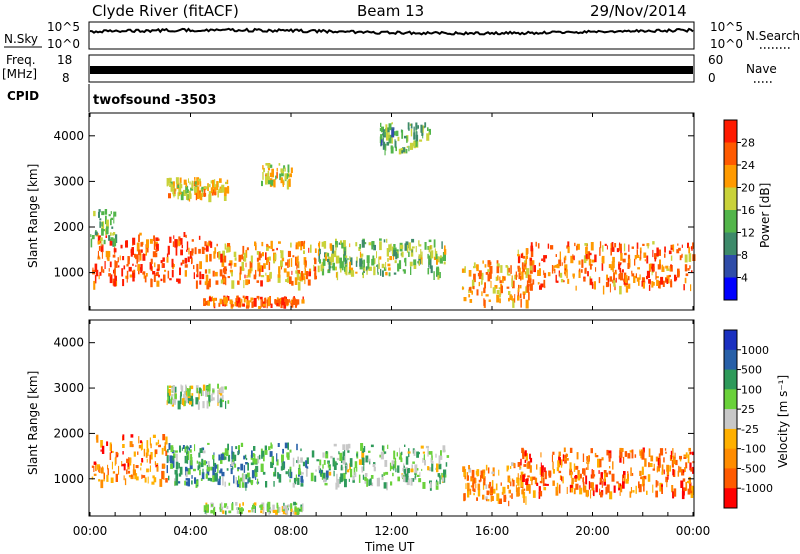 The height and width of the screenshot is (554, 800). Describe the element at coordinates (693, 531) in the screenshot. I see `x-tick-label: 00:00` at that location.